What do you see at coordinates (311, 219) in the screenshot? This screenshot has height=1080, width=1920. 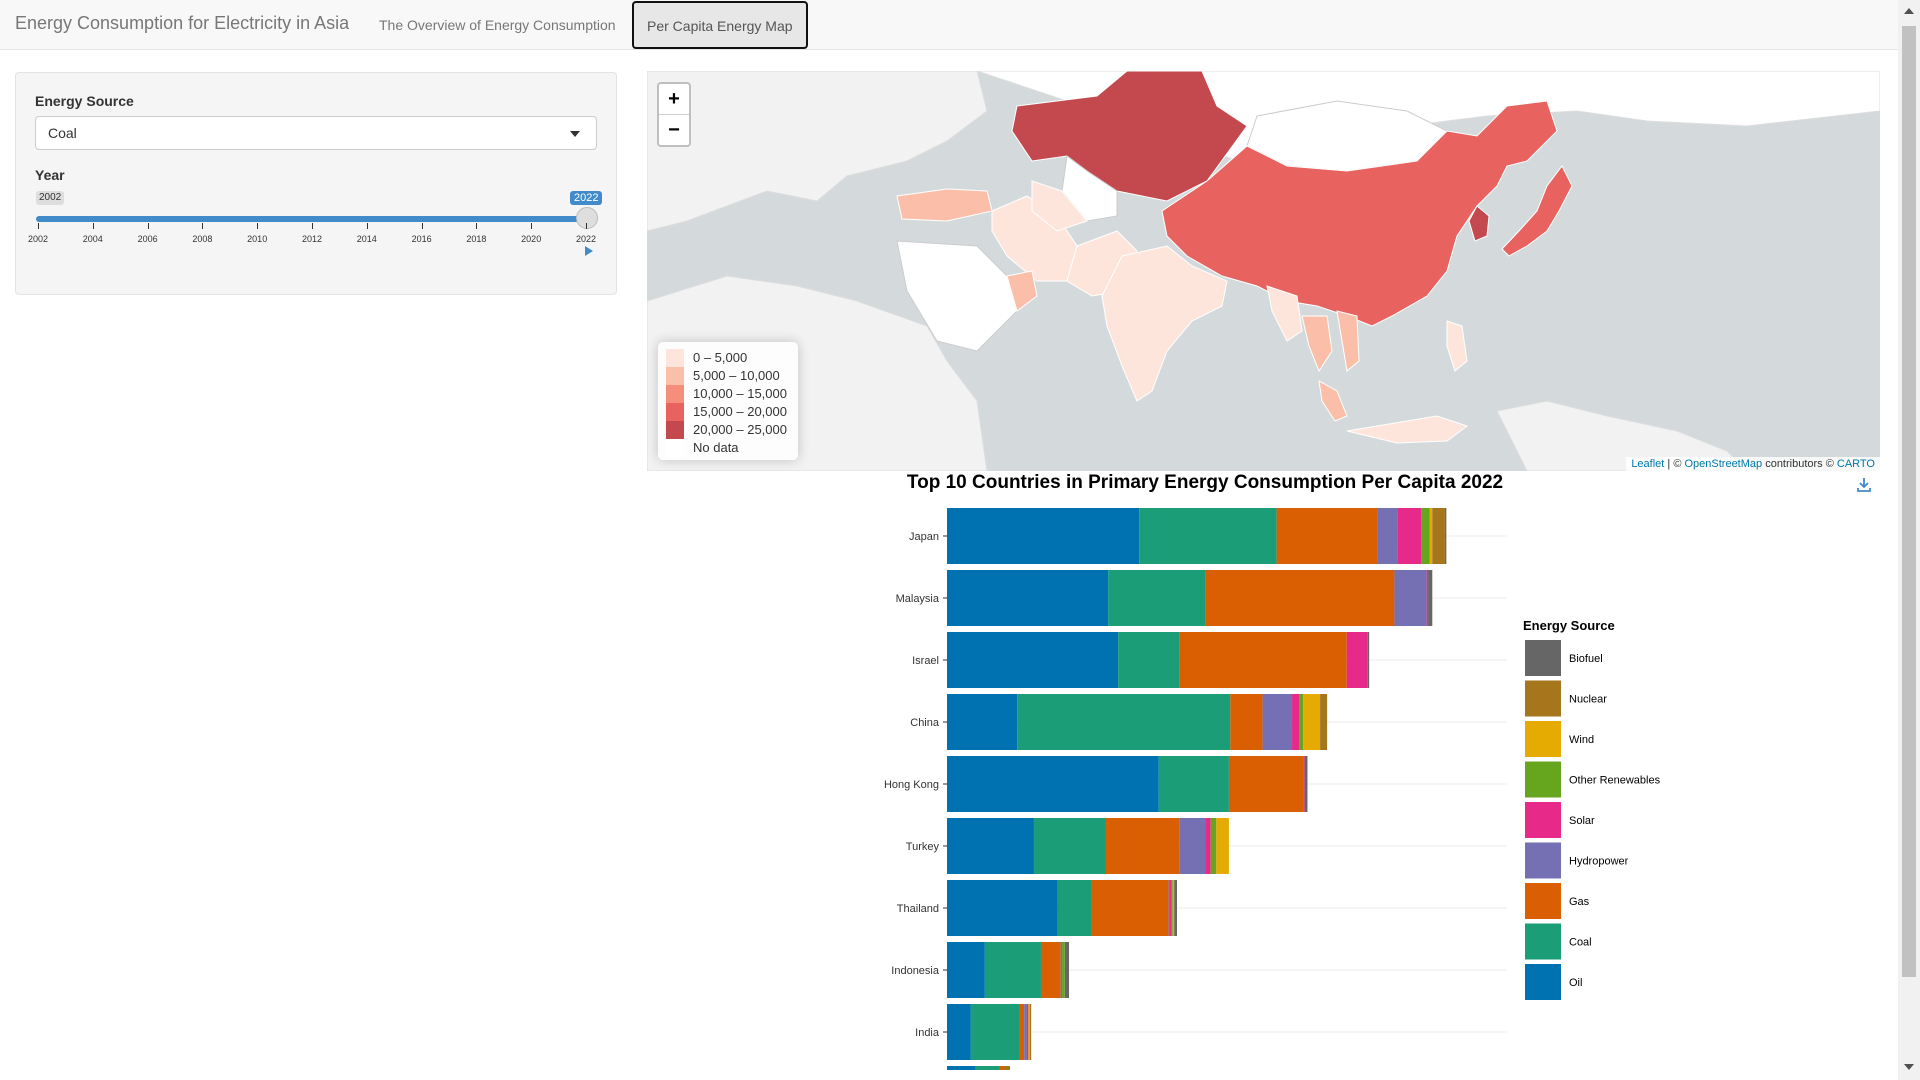 I see `year-slider-track` at bounding box center [311, 219].